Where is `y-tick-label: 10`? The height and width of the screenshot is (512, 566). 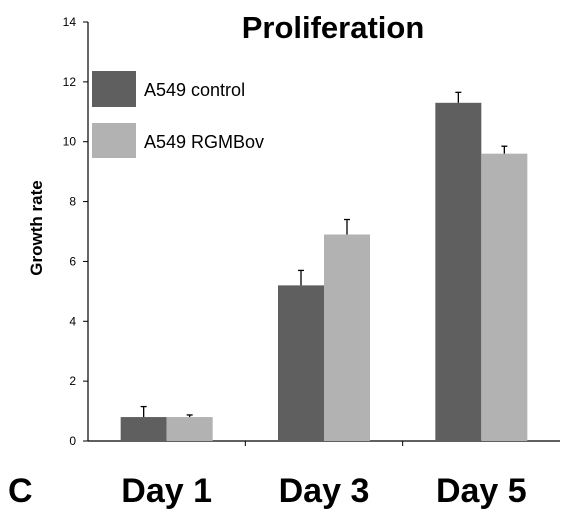
y-tick-label: 10 is located at coordinates (70, 142).